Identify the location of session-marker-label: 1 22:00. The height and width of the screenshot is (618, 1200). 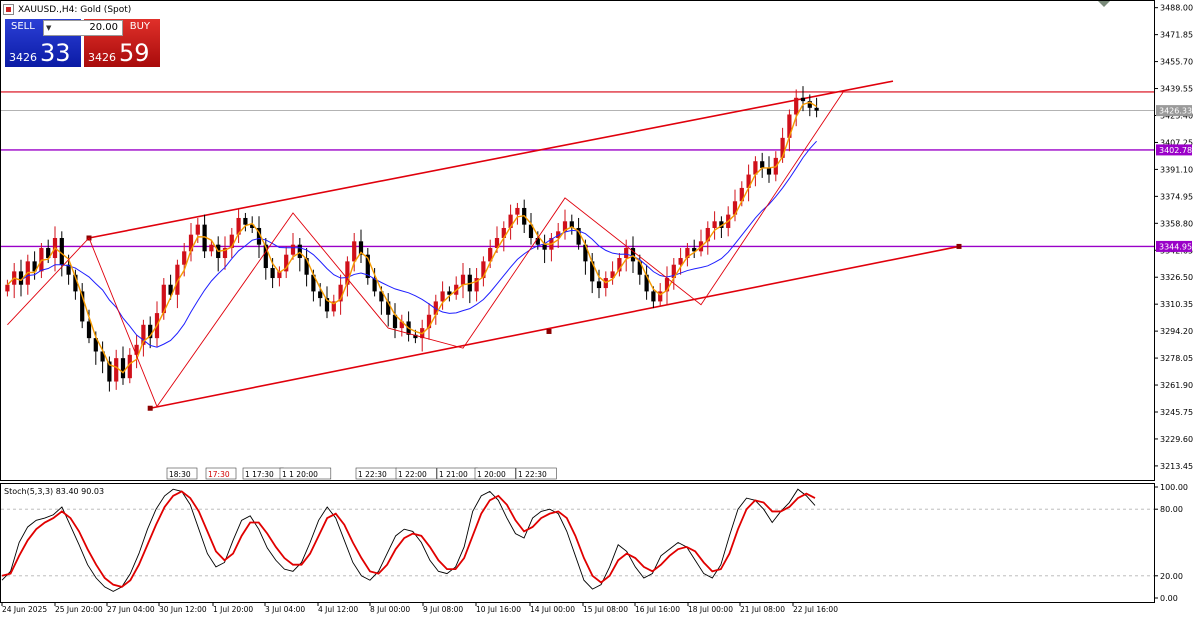
(412, 474).